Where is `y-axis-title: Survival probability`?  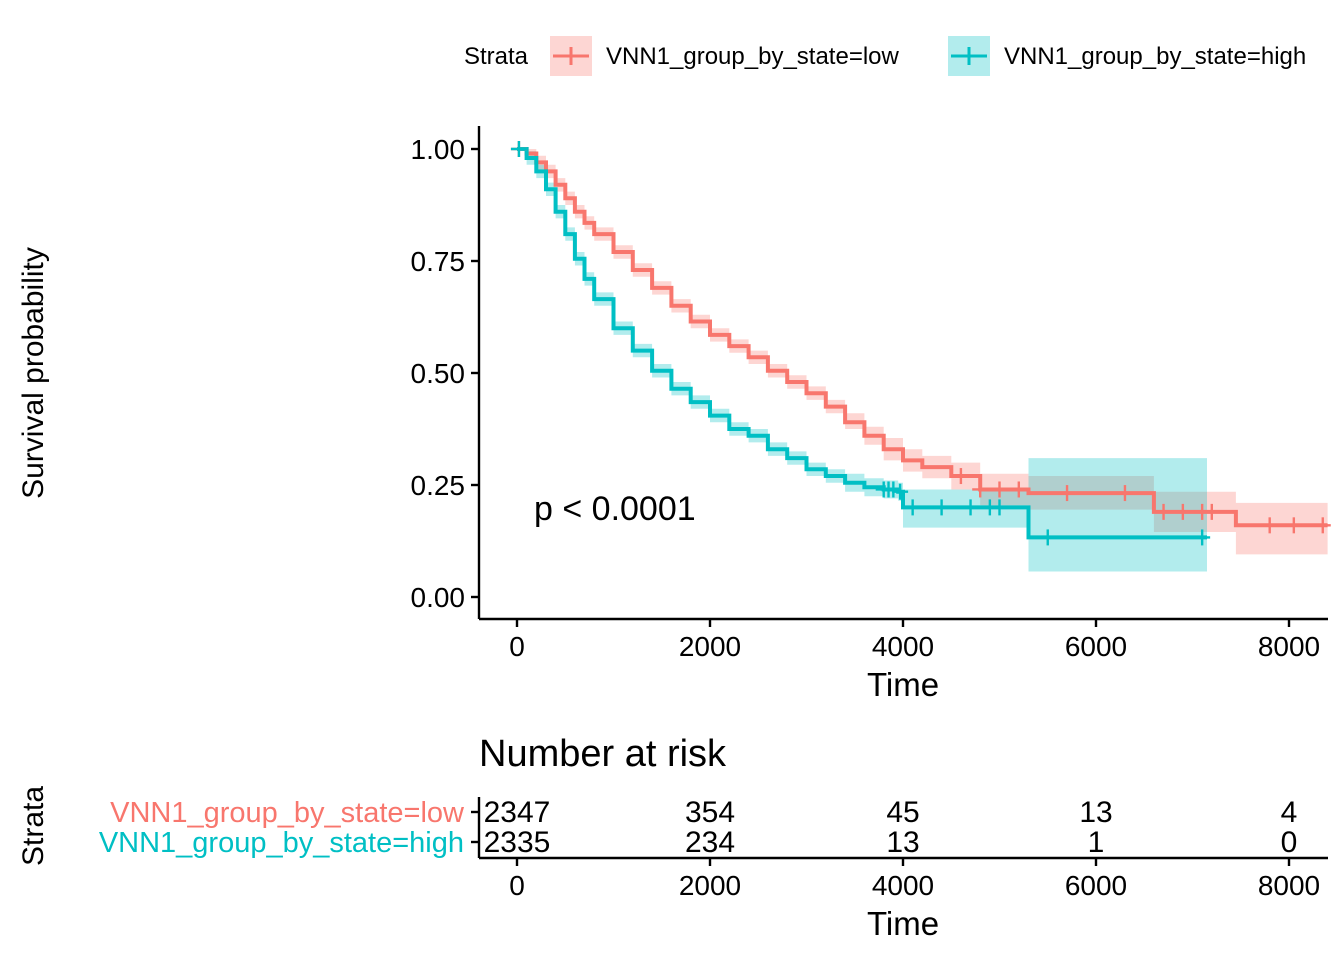 y-axis-title: Survival probability is located at coordinates (33, 373).